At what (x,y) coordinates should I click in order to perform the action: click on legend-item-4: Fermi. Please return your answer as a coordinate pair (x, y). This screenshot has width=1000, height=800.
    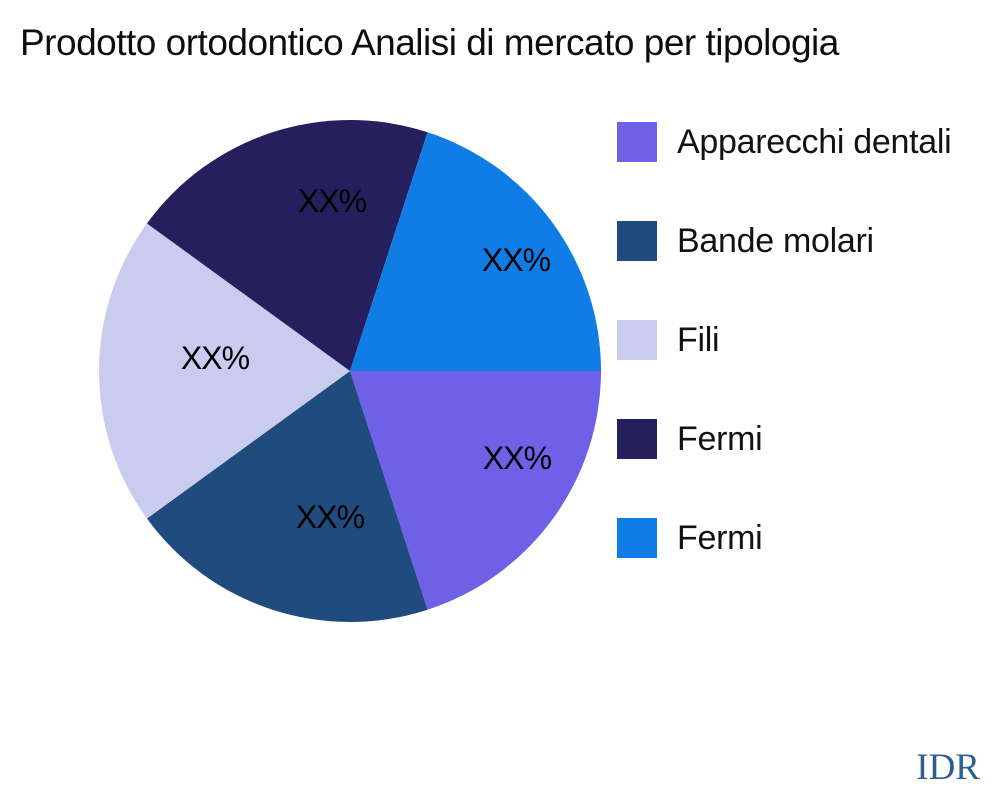
    Looking at the image, I should click on (784, 439).